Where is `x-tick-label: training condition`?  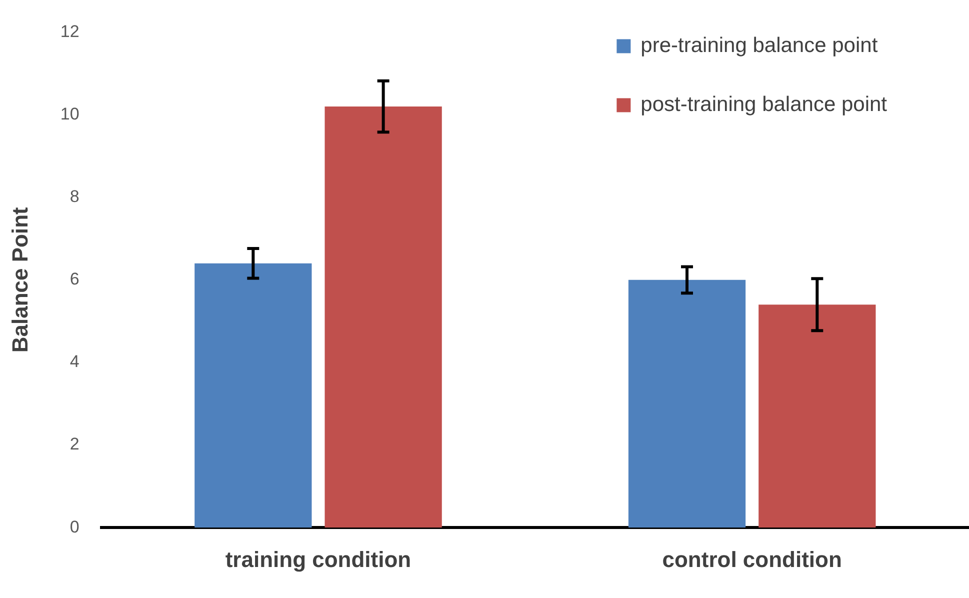 x-tick-label: training condition is located at coordinates (318, 559).